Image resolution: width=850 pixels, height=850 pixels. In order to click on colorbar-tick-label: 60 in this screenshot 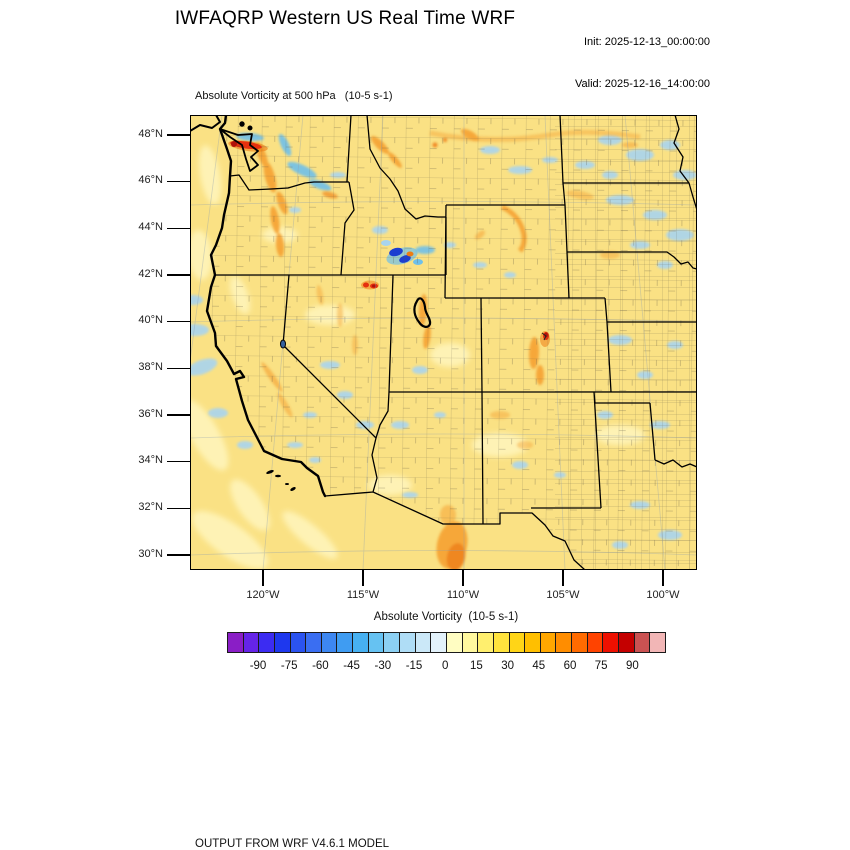, I will do `click(570, 666)`.